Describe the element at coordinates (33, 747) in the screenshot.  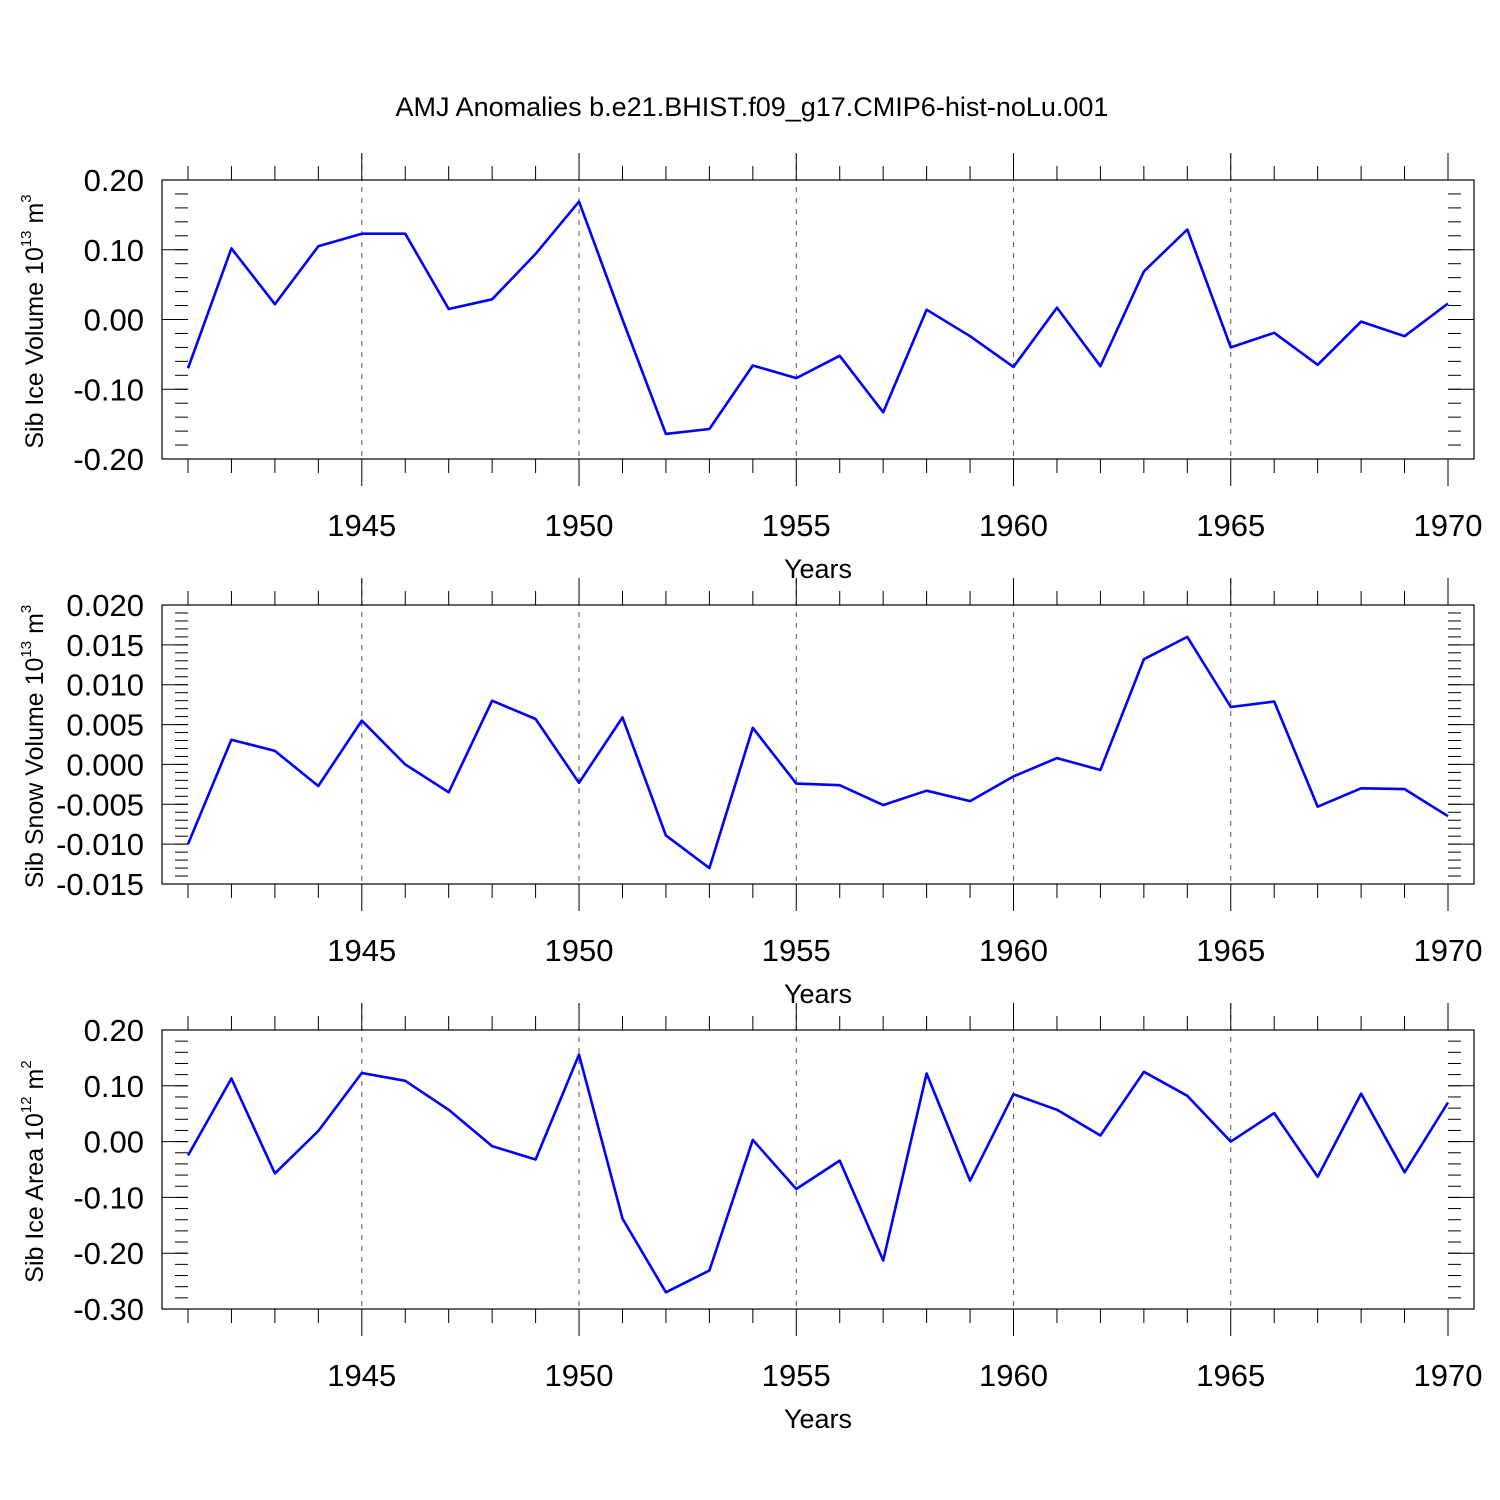
I see `y-axis-label: Sib Snow Volume 1013 m3` at that location.